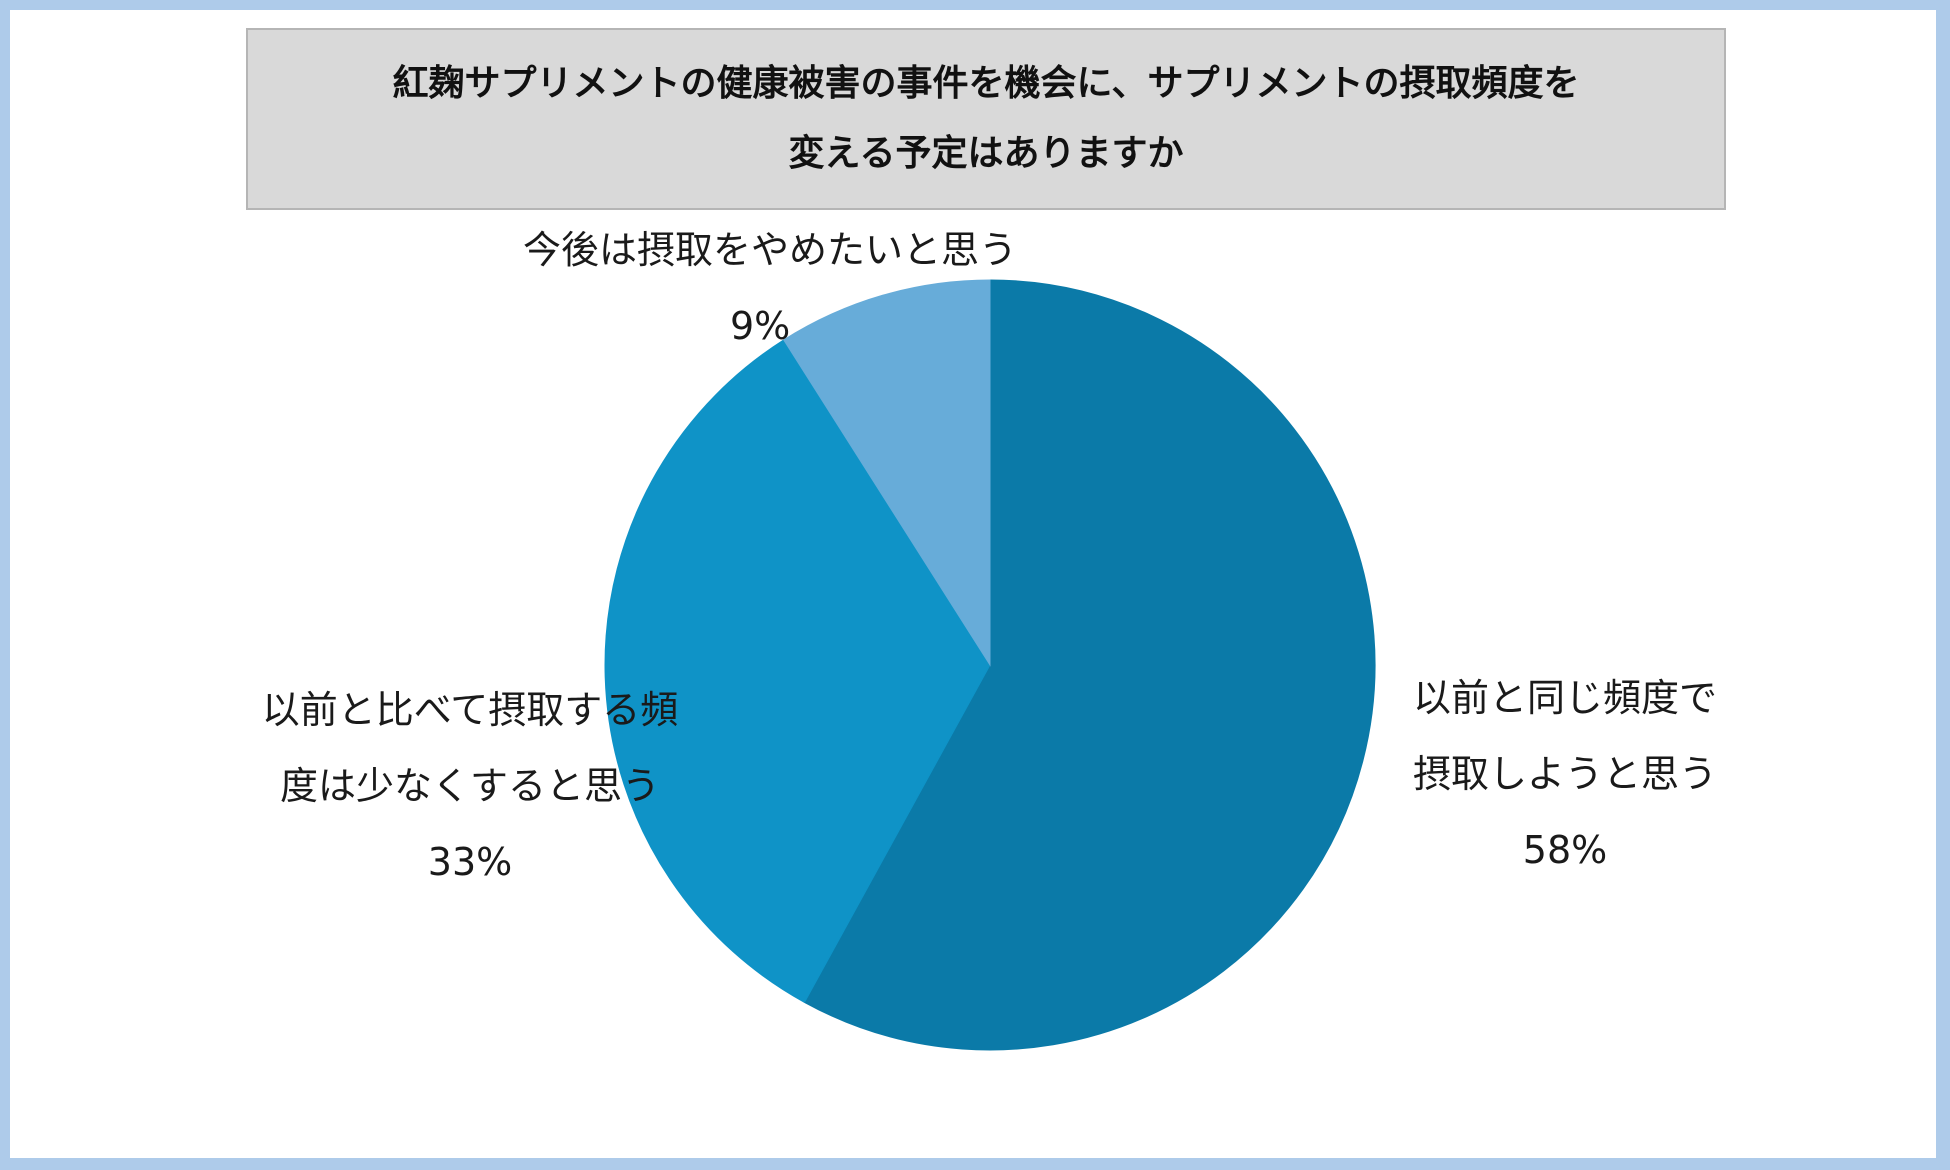 This screenshot has width=1950, height=1170. What do you see at coordinates (769, 250) in the screenshot?
I see `slice-label-line: 今後は摂取をやめたいと思う` at bounding box center [769, 250].